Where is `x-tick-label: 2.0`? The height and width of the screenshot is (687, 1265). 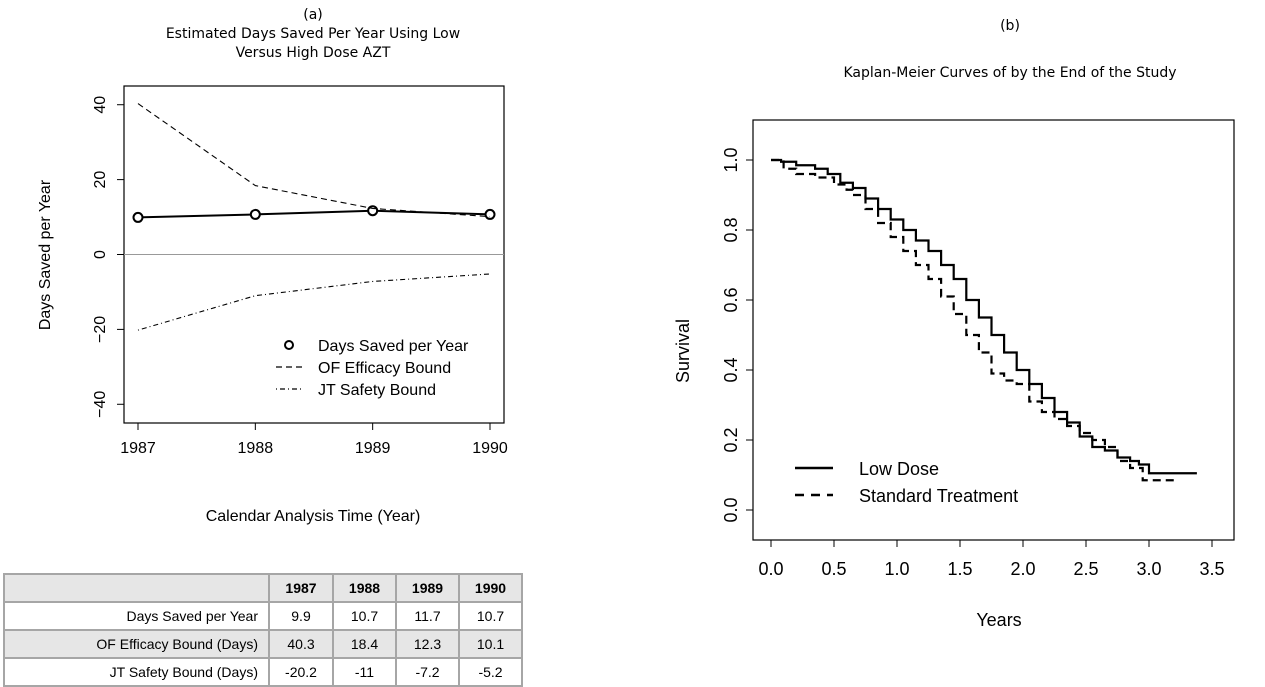 x-tick-label: 2.0 is located at coordinates (1022, 569).